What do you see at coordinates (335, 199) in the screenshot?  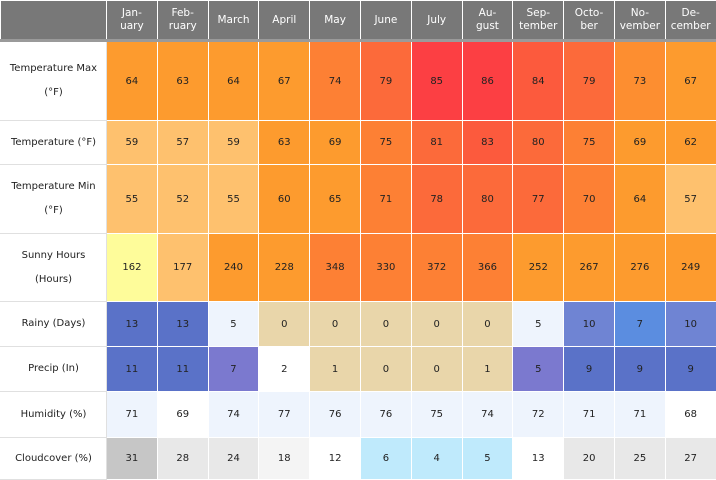 I see `value-cell: 65` at bounding box center [335, 199].